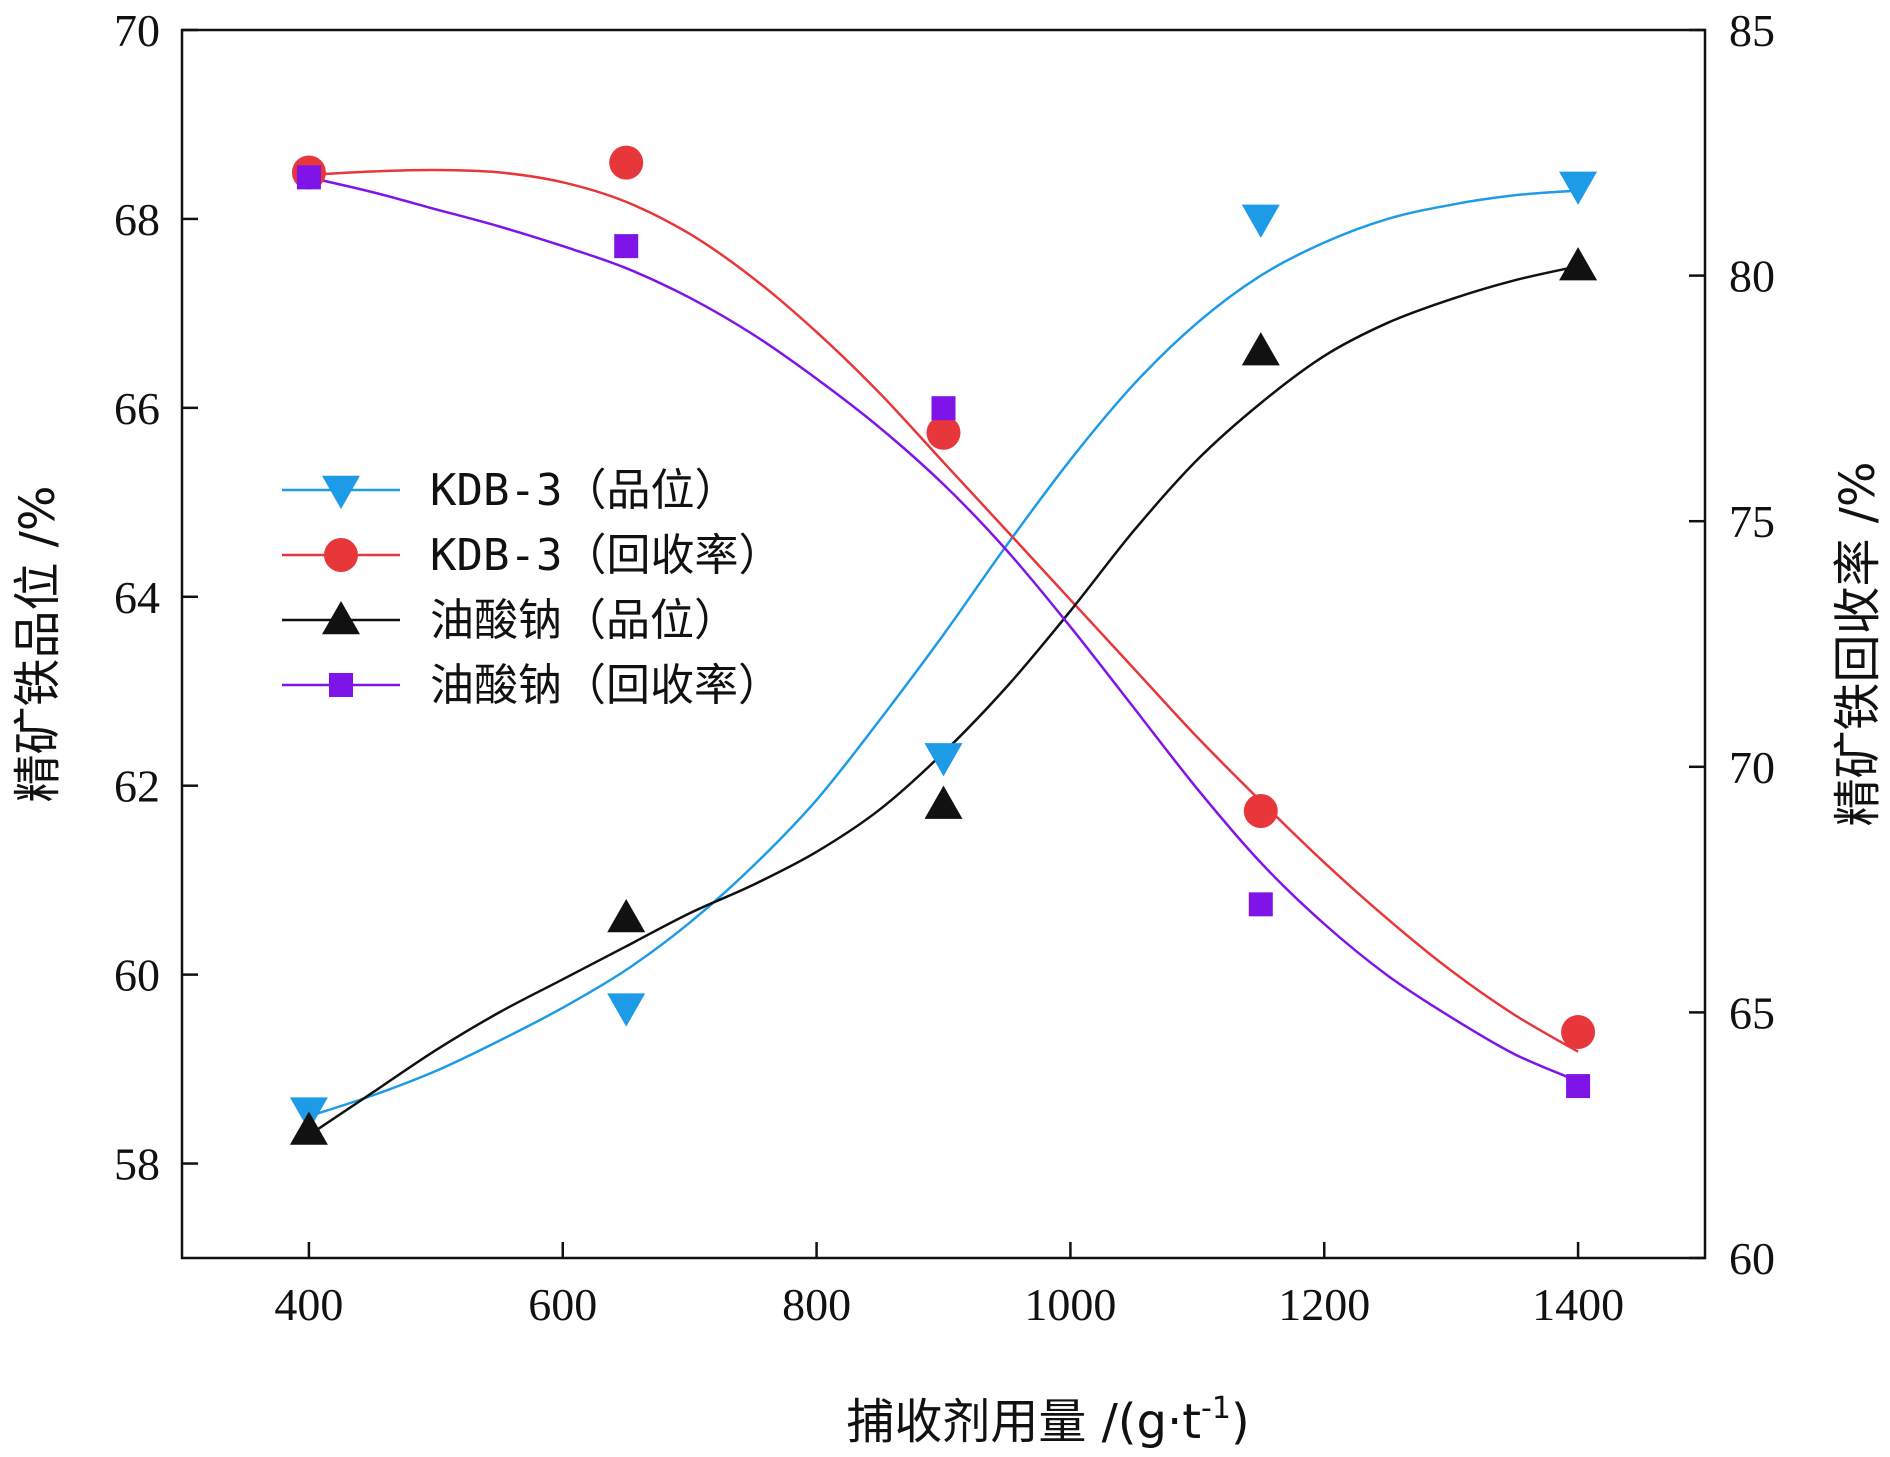  I want to click on x-tick-label: 800, so click(816, 1304).